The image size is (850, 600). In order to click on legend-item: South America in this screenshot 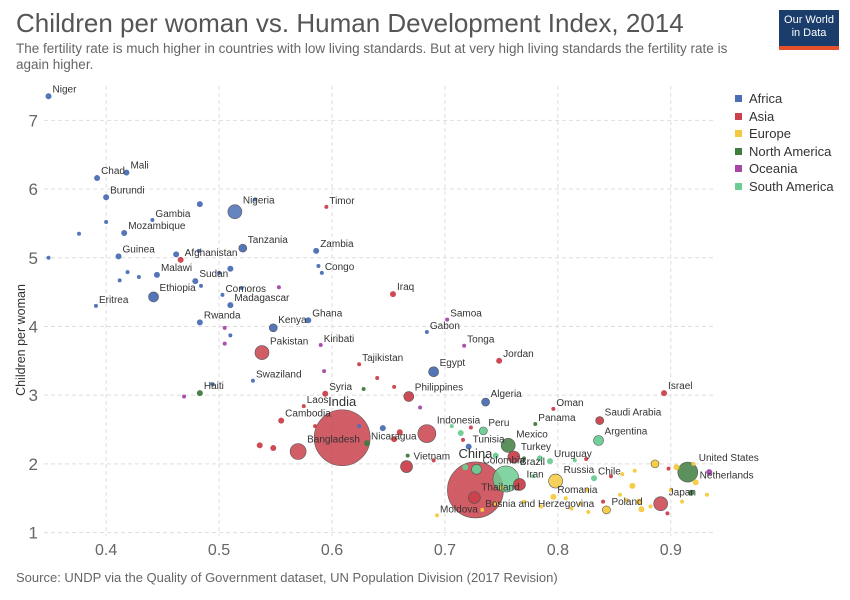, I will do `click(784, 187)`.